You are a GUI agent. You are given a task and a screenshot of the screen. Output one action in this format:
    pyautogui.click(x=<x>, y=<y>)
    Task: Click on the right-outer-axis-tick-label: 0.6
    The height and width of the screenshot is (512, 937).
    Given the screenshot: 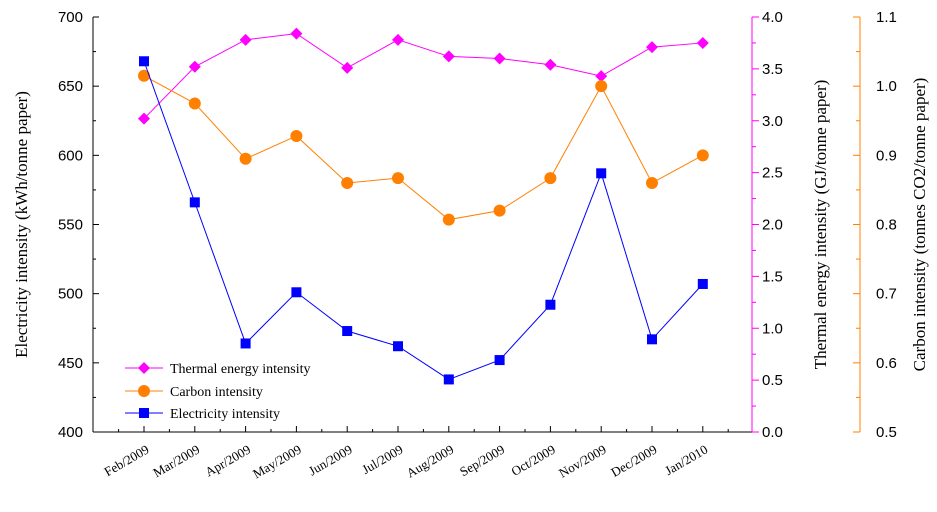 What is the action you would take?
    pyautogui.click(x=886, y=363)
    